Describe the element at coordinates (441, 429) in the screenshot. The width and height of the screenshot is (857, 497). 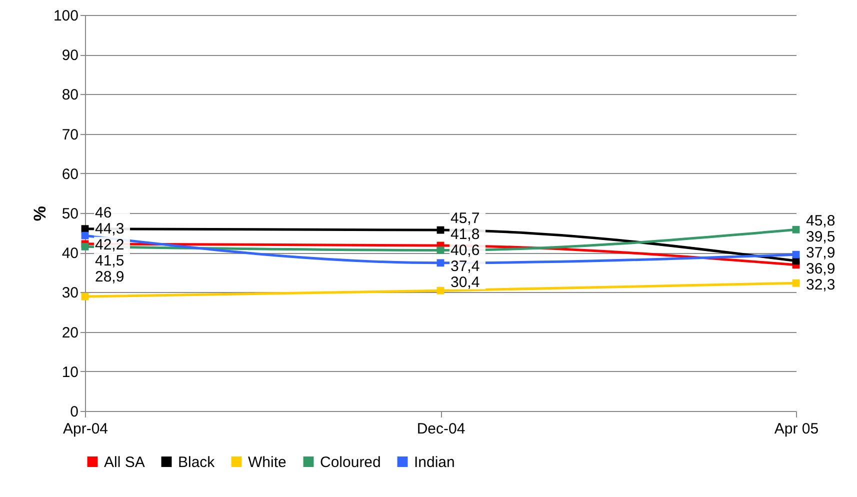
I see `x-tick-label: Dec-04` at that location.